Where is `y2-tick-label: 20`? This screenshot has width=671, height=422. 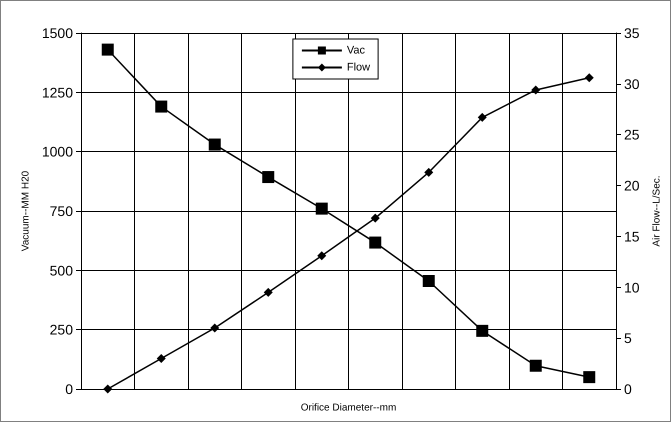
y2-tick-label: 20 is located at coordinates (632, 186).